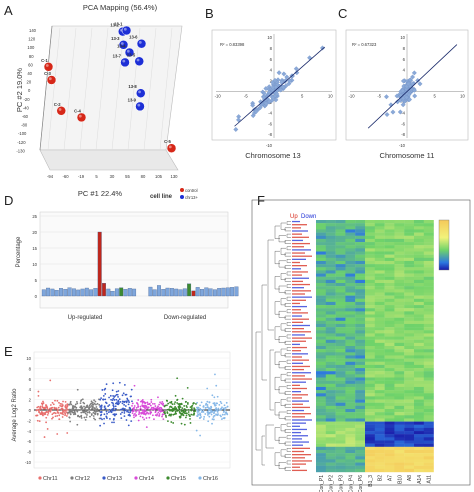 The image size is (474, 492). Describe the element at coordinates (404, 70) in the screenshot. I see `scatter-y-tick: 4` at that location.